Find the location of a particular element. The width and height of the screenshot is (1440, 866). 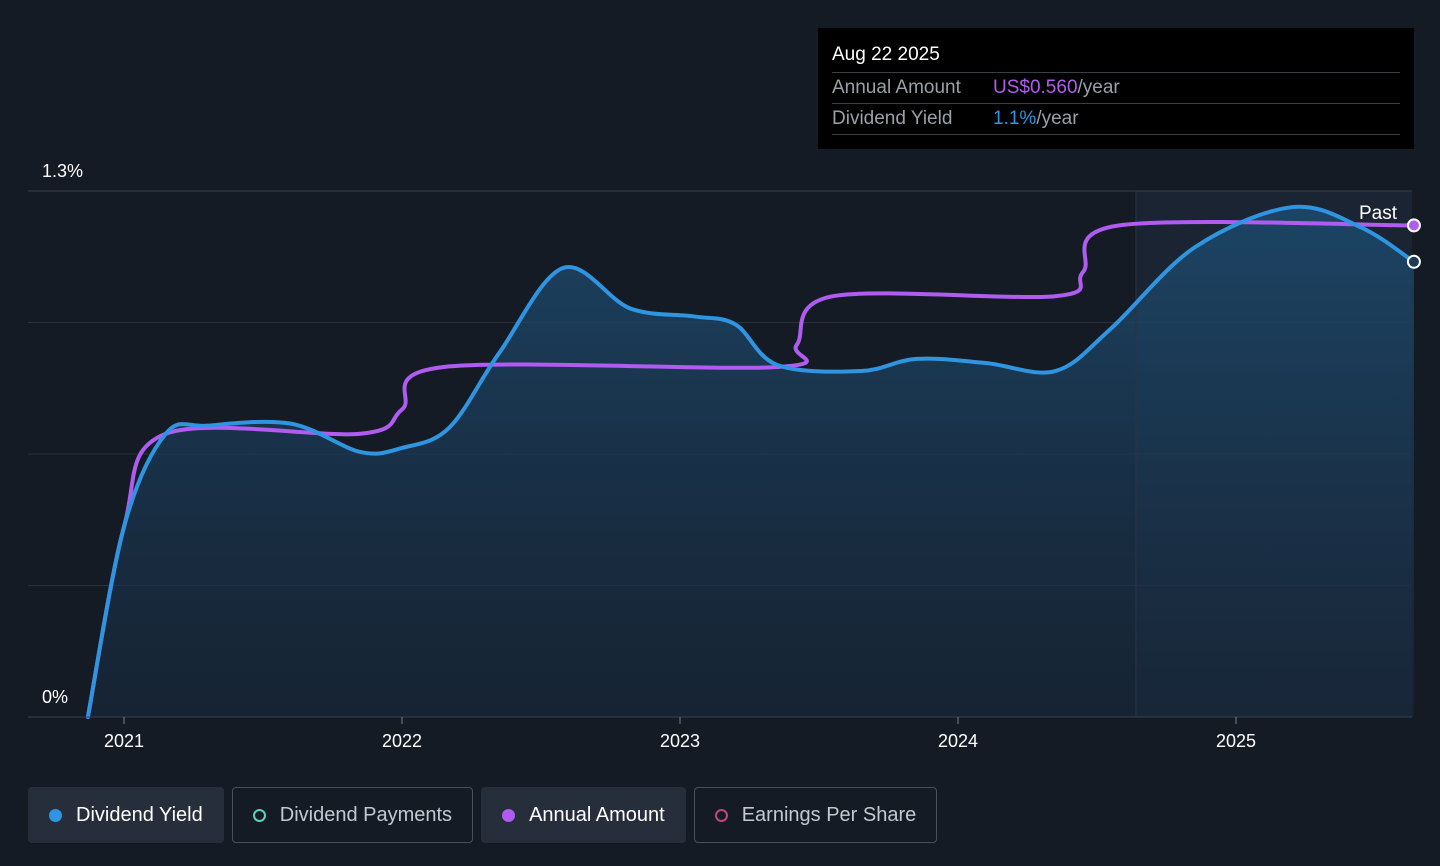

past-label: Past is located at coordinates (1378, 213).